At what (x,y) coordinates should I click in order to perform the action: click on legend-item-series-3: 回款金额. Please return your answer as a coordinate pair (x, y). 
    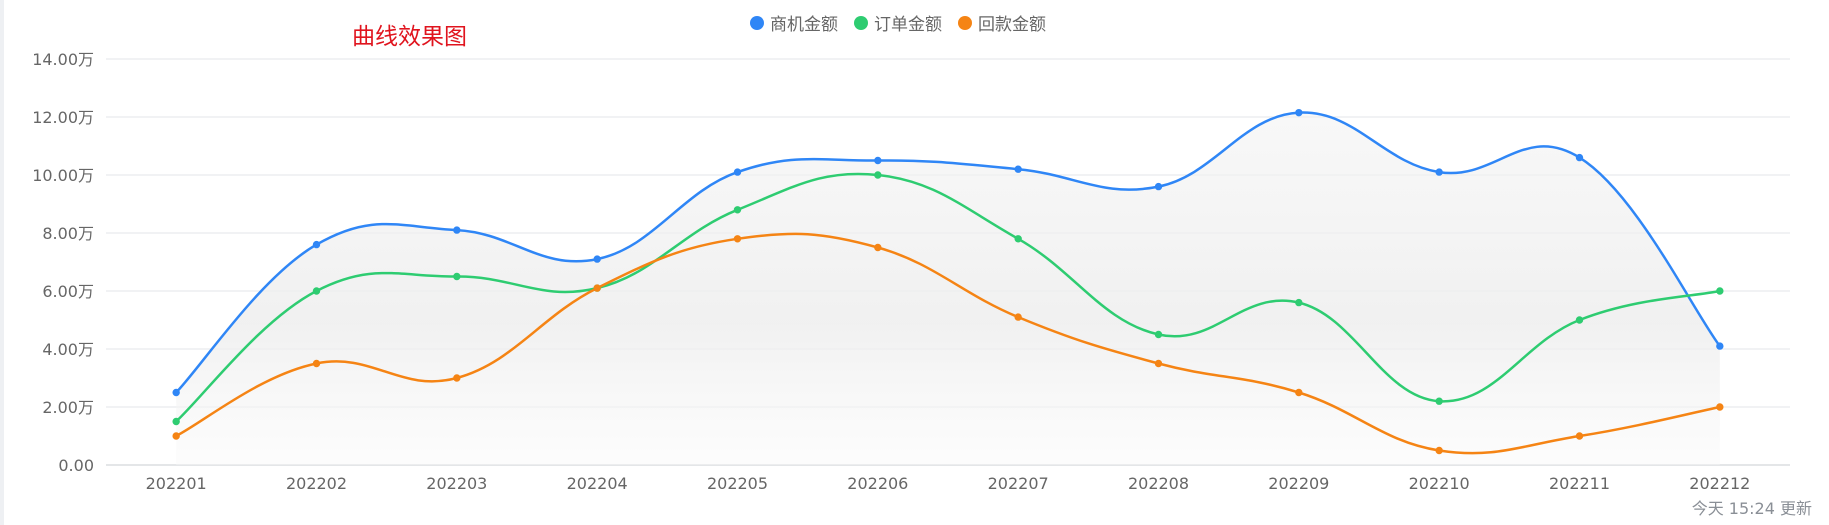
    Looking at the image, I should click on (1002, 22).